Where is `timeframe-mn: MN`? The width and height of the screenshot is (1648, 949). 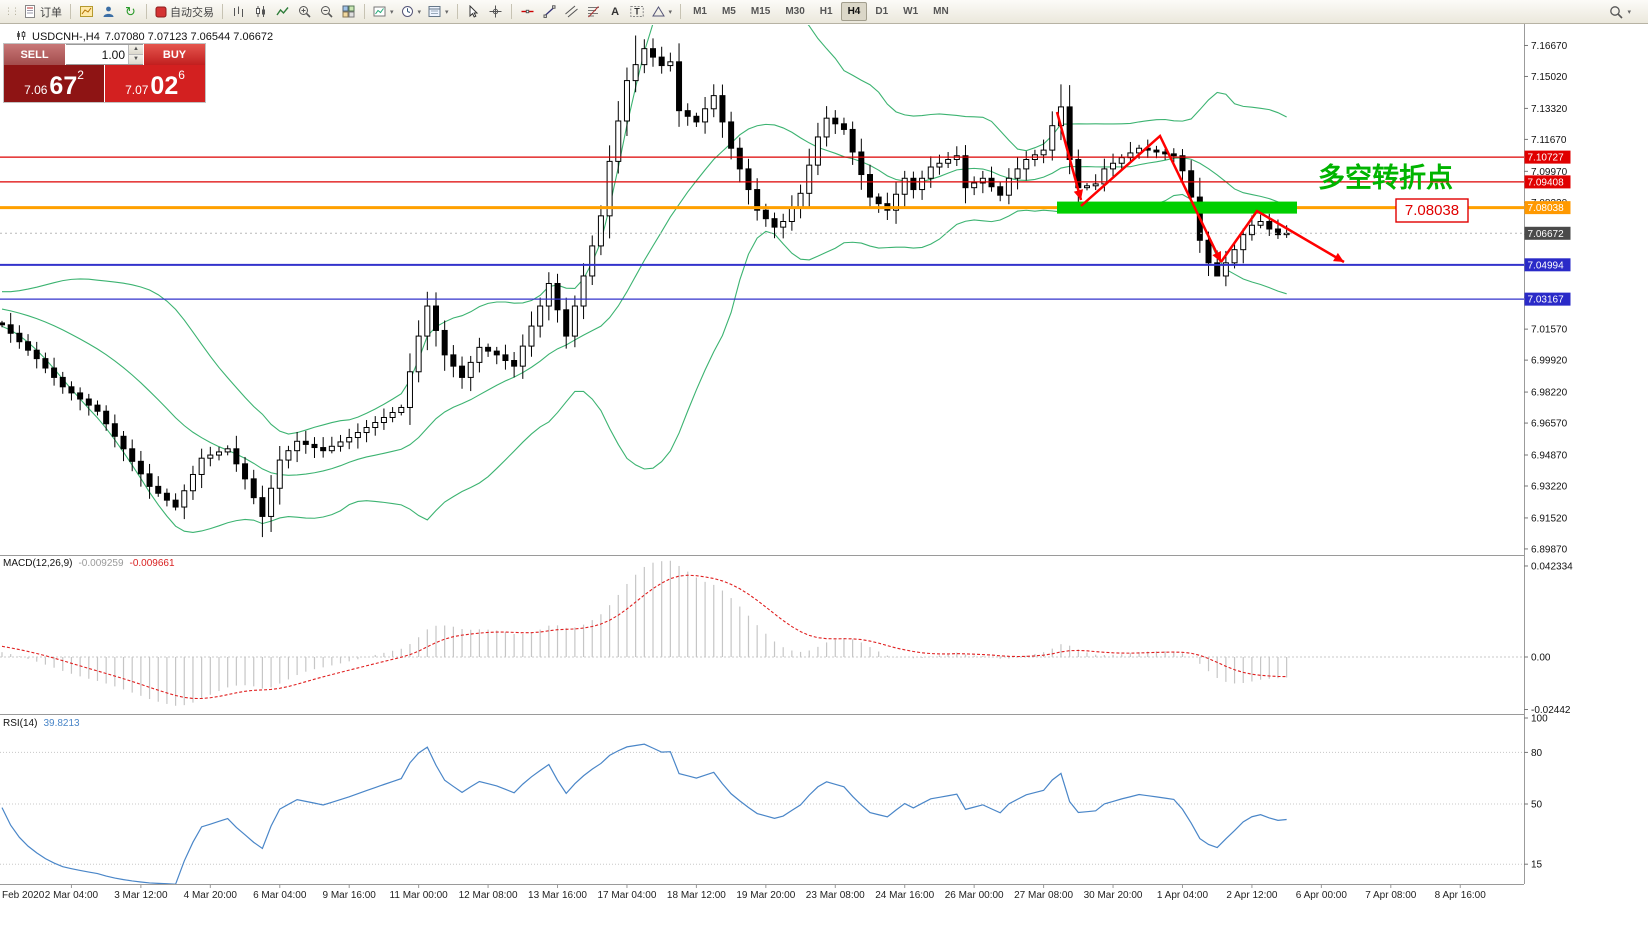 timeframe-mn: MN is located at coordinates (941, 11).